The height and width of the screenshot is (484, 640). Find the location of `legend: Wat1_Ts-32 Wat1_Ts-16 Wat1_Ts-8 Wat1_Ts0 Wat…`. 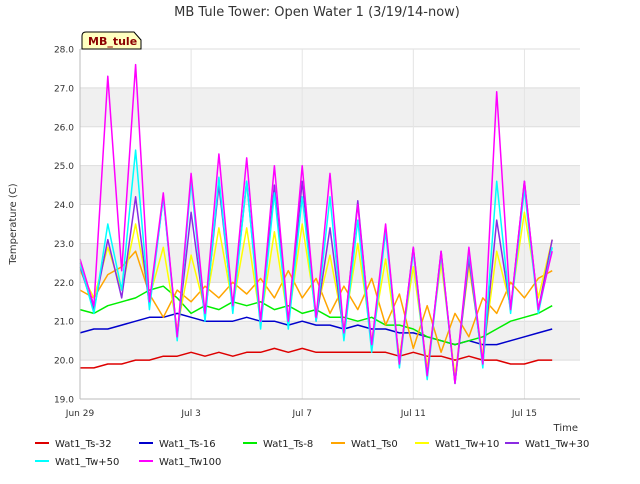

legend: Wat1_Ts-32 Wat1_Ts-16 Wat1_Ts-8 Wat1_Ts0 Wat… is located at coordinates (312, 453).